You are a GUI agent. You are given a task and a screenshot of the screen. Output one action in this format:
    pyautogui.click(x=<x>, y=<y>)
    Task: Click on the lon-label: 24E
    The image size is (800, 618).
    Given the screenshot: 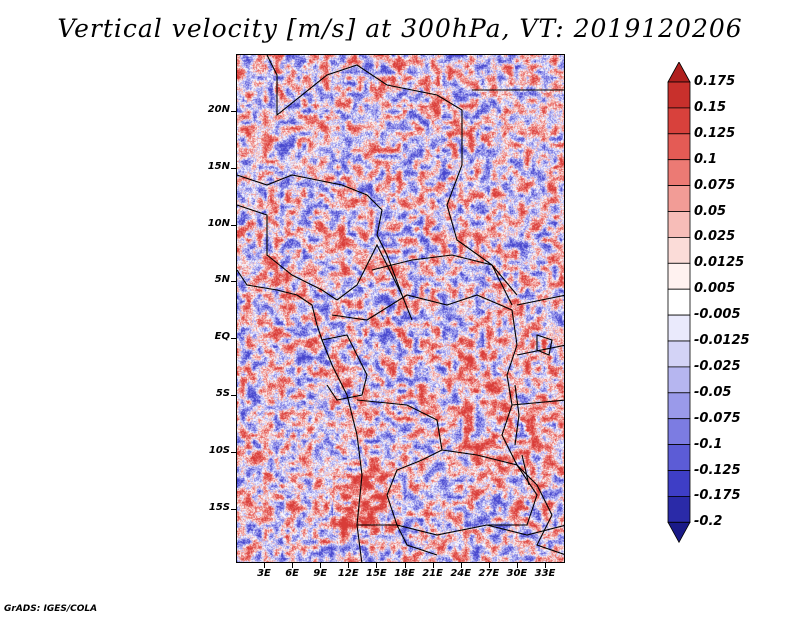 What is the action you would take?
    pyautogui.click(x=461, y=573)
    